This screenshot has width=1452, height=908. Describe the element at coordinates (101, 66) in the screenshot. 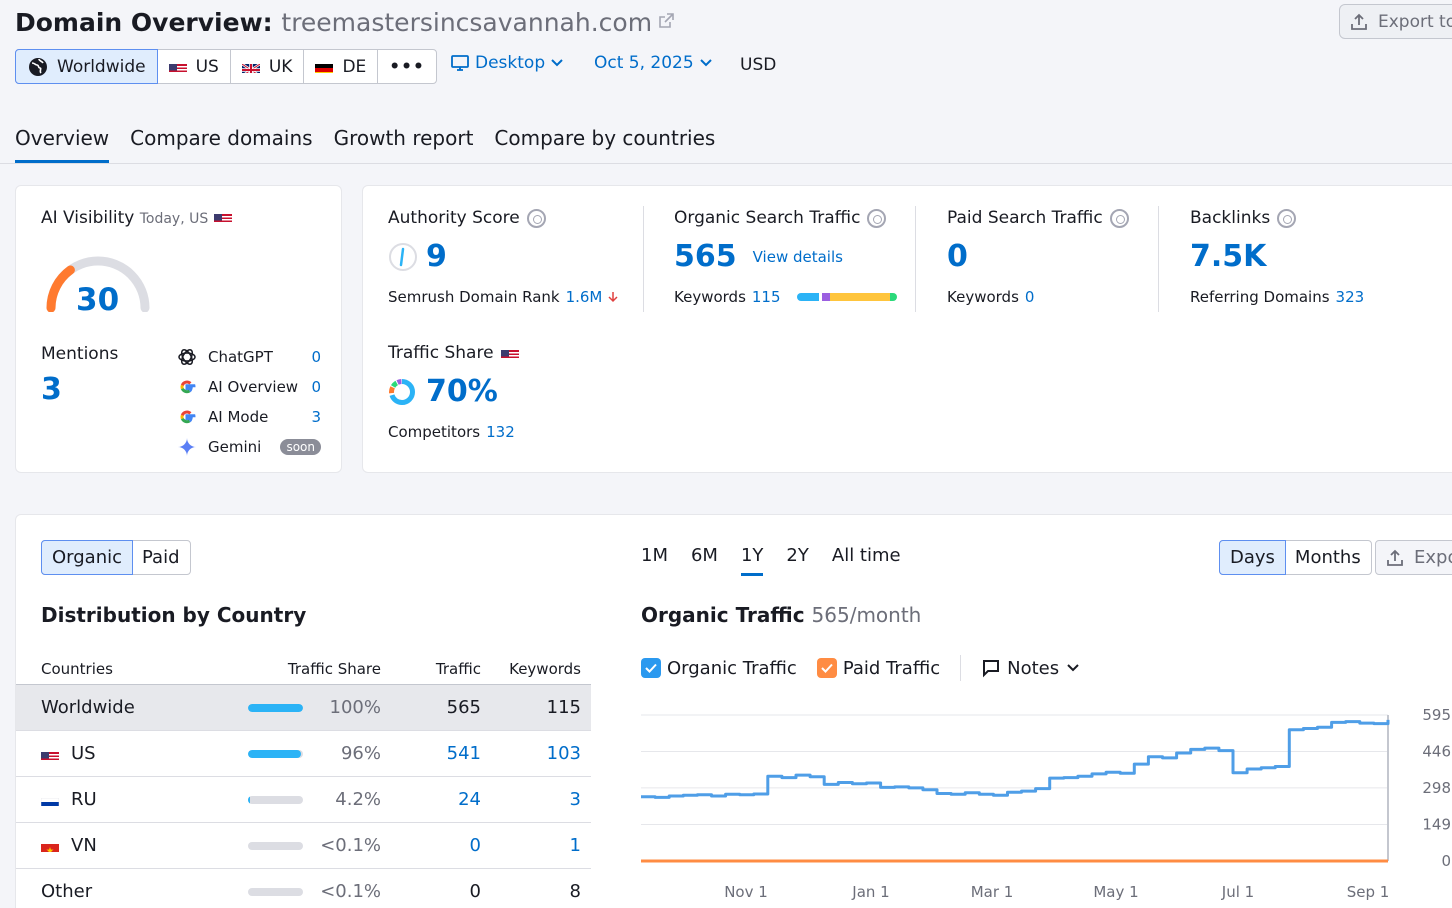

I see `region-label: Worldwide` at that location.